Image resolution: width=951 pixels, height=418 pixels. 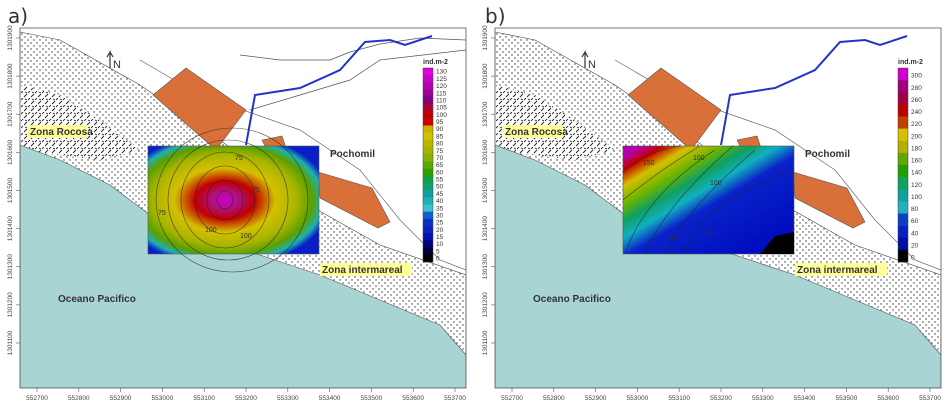 What do you see at coordinates (362, 270) in the screenshot?
I see `place-label-zona-intermareal: Zona intermareal` at bounding box center [362, 270].